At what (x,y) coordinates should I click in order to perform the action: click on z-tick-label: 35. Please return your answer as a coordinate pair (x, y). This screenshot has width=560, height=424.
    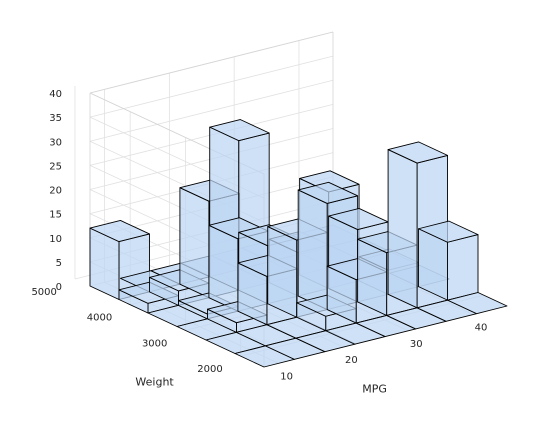
    Looking at the image, I should click on (55, 118).